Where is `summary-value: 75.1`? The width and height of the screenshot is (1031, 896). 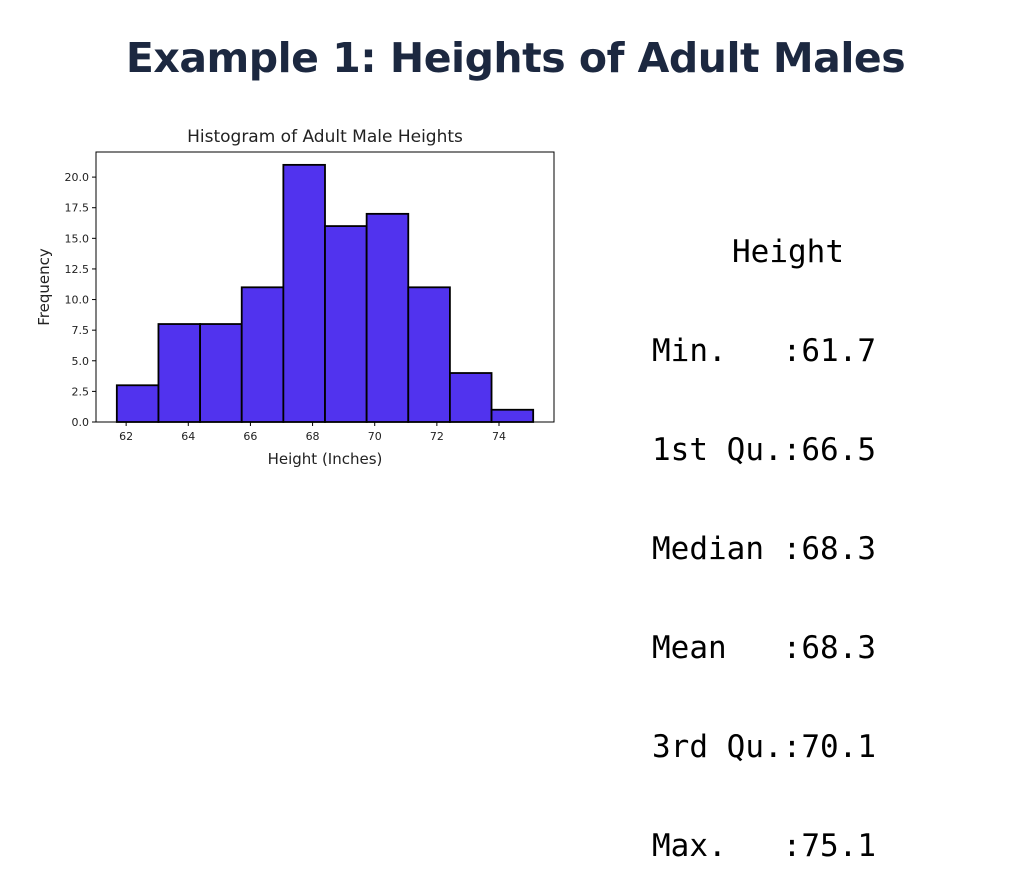
summary-value: 75.1 is located at coordinates (838, 846).